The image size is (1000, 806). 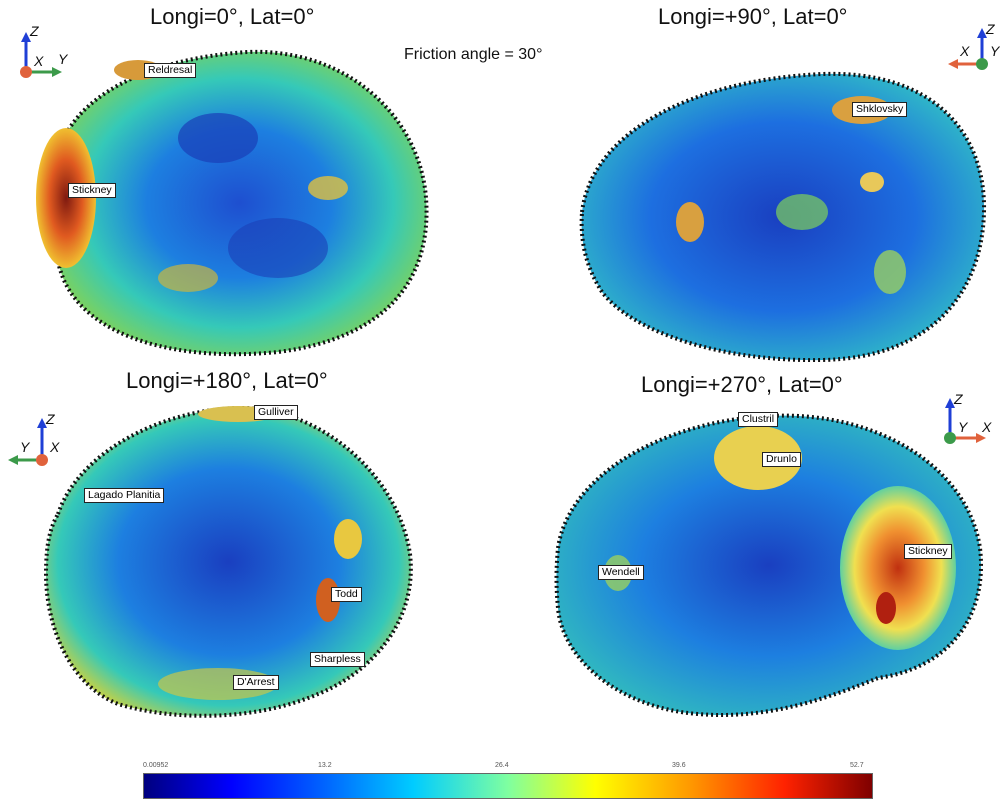 I want to click on colorbar-tick: 52.7, so click(x=857, y=765).